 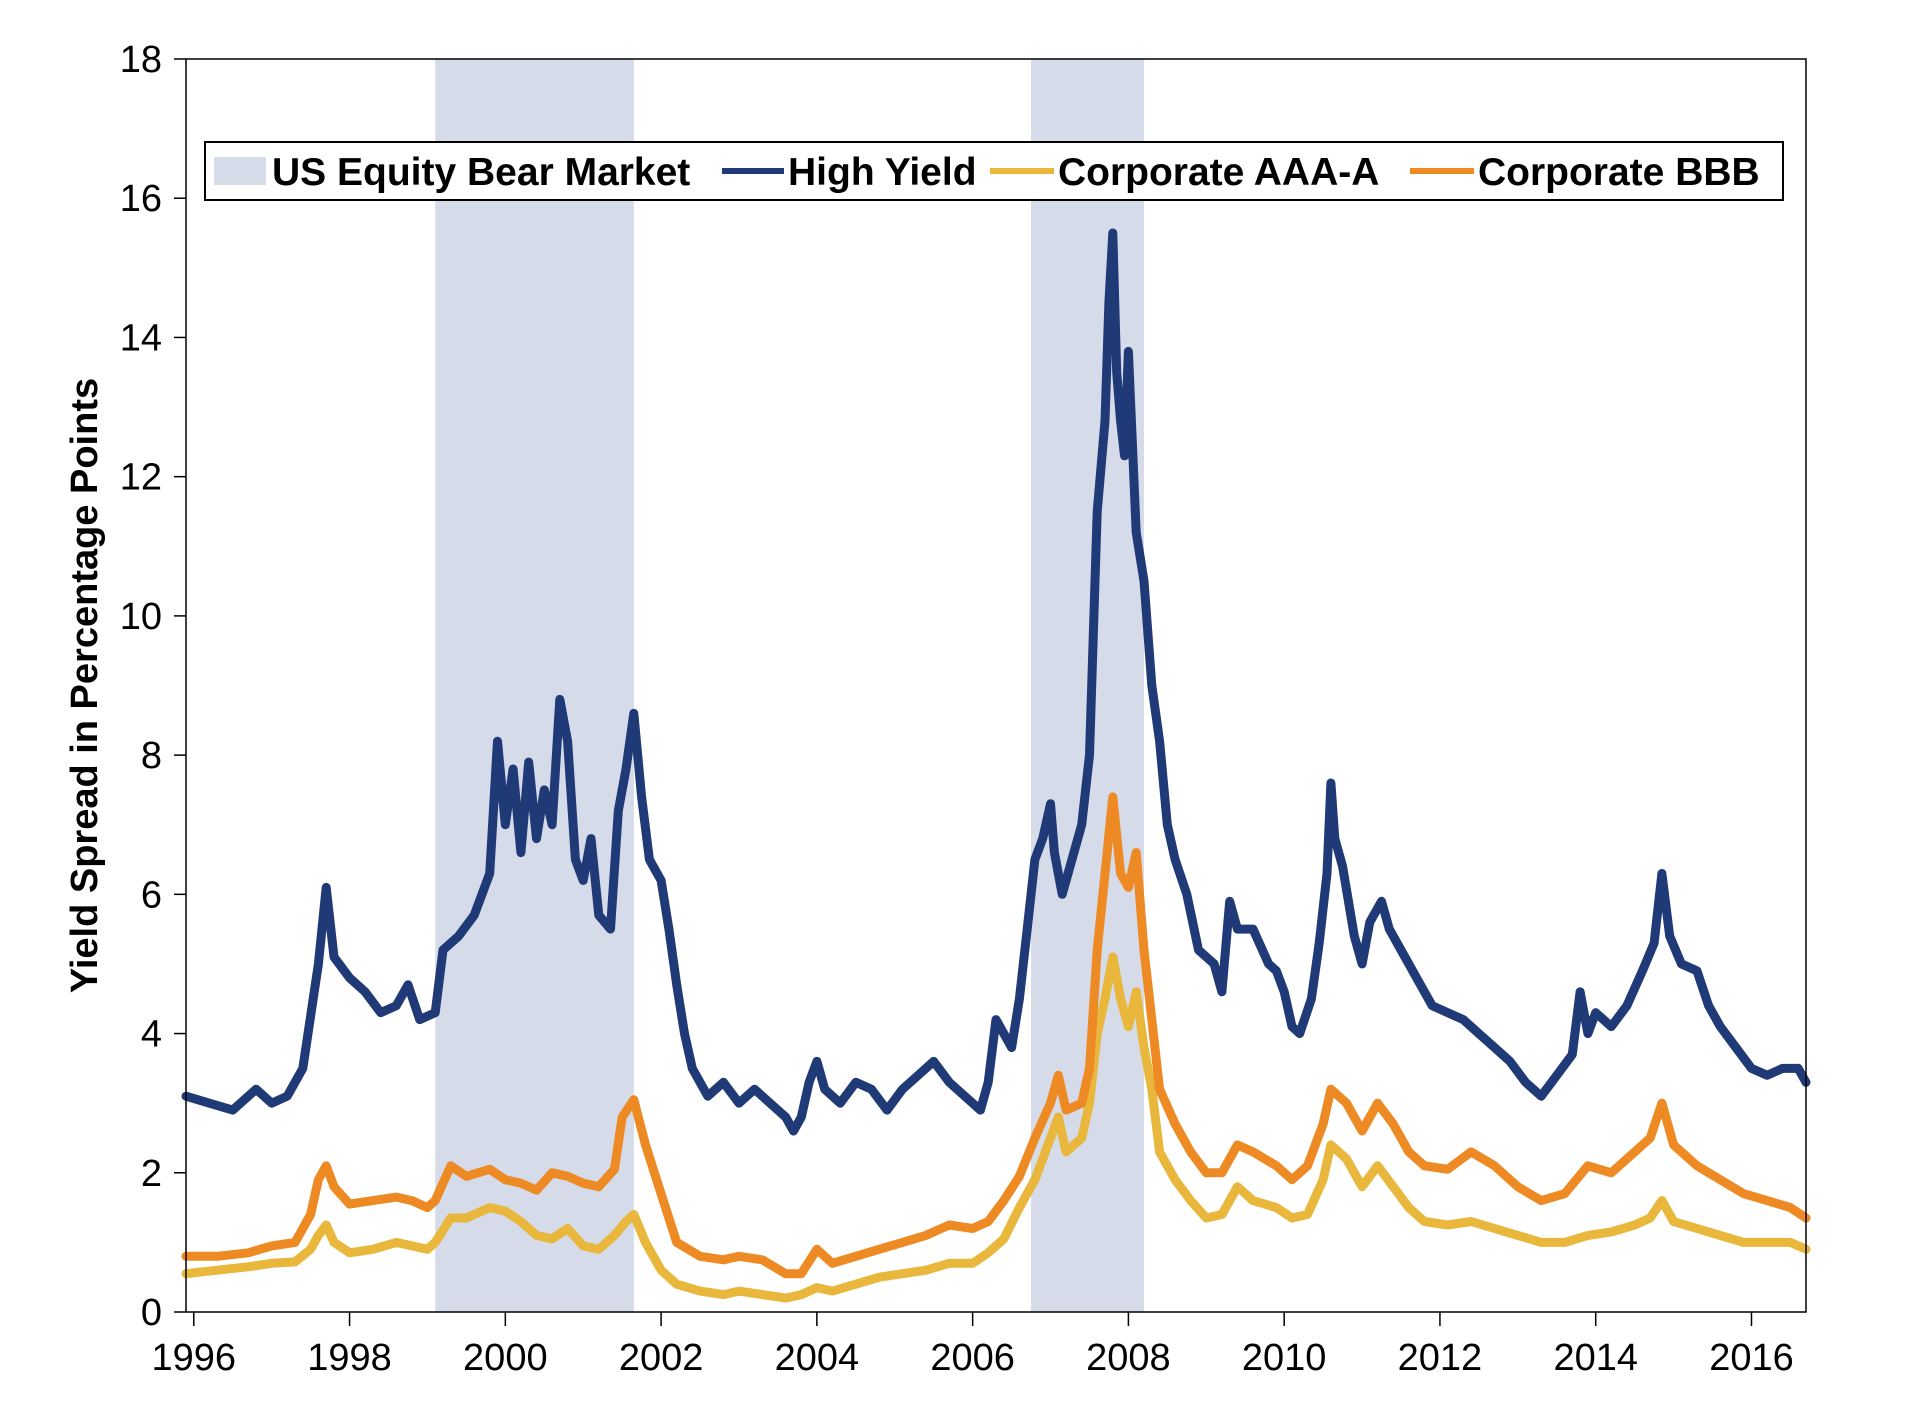 I want to click on x-tick-label-8: 2012, so click(x=1440, y=1358).